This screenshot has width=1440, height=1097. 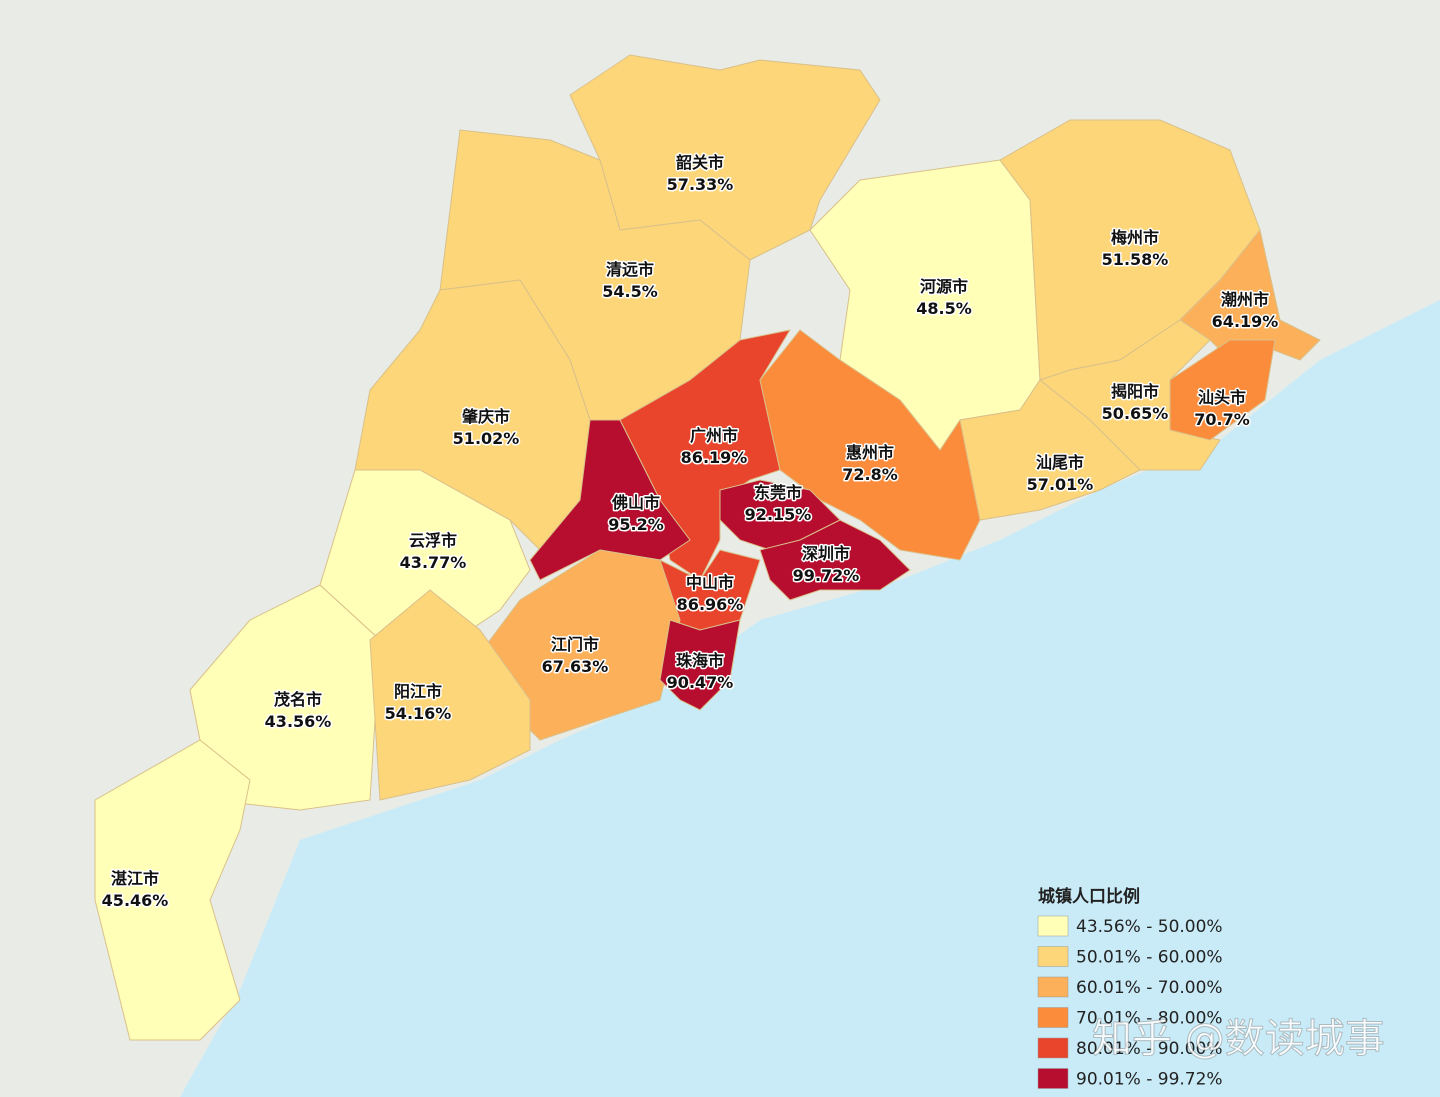 What do you see at coordinates (1245, 299) in the screenshot?
I see `region-name: 潮州市` at bounding box center [1245, 299].